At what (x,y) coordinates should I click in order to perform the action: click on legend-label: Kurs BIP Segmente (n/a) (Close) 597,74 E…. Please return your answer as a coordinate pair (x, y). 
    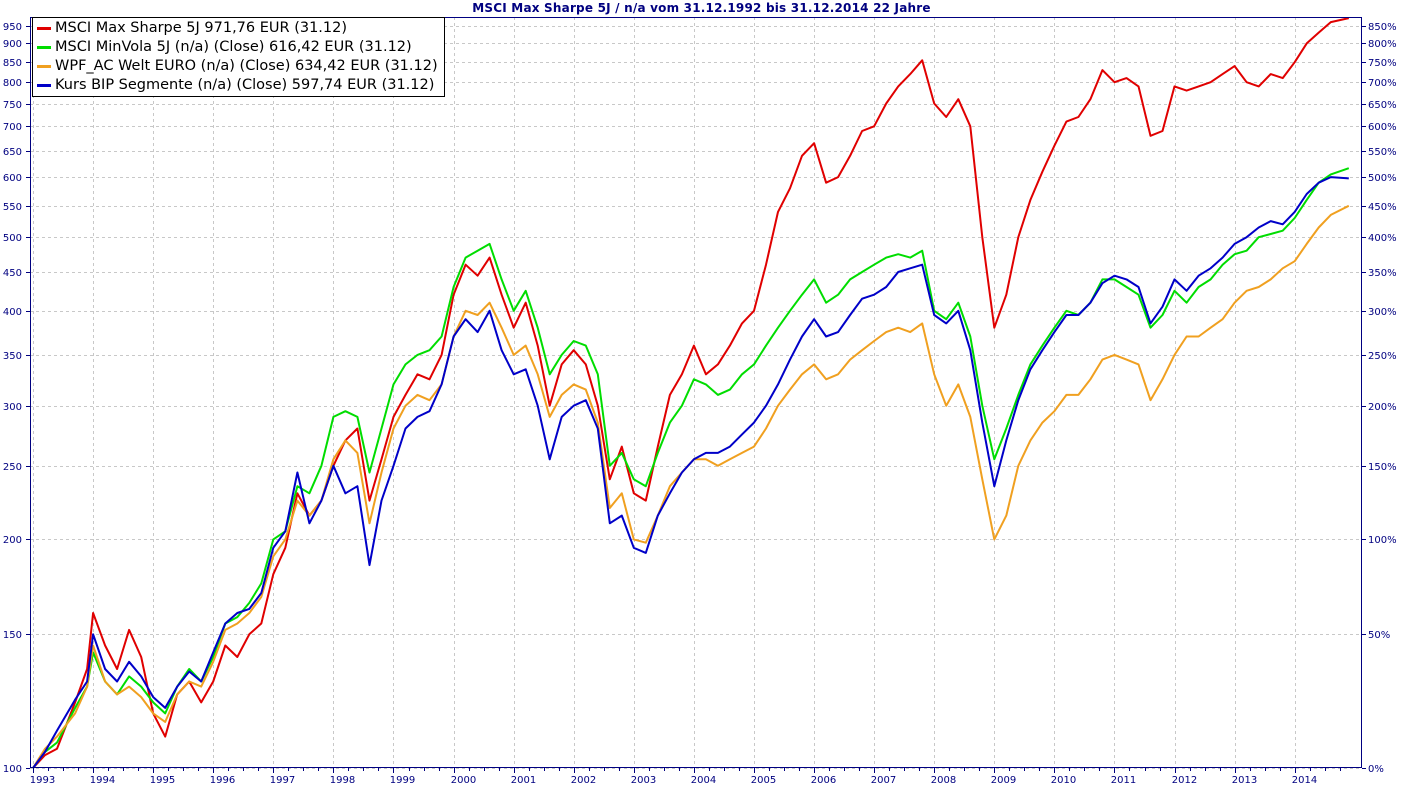
    Looking at the image, I should click on (245, 85).